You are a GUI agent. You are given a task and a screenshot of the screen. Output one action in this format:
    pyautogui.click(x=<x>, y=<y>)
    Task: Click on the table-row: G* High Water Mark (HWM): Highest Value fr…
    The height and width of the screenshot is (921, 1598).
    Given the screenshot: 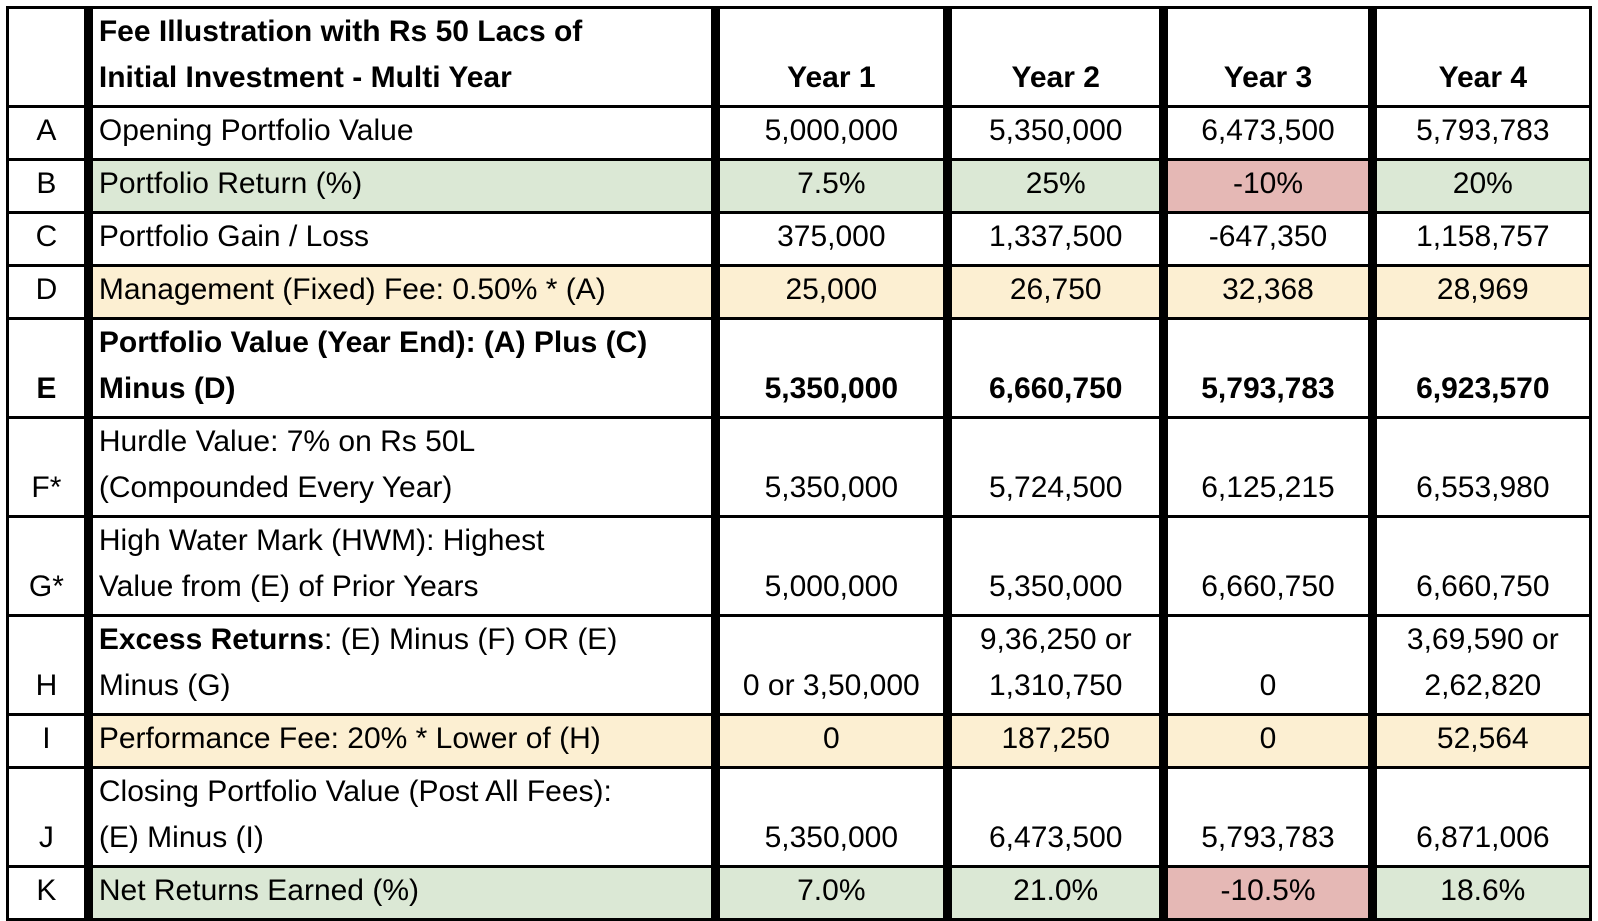 What is the action you would take?
    pyautogui.click(x=799, y=566)
    